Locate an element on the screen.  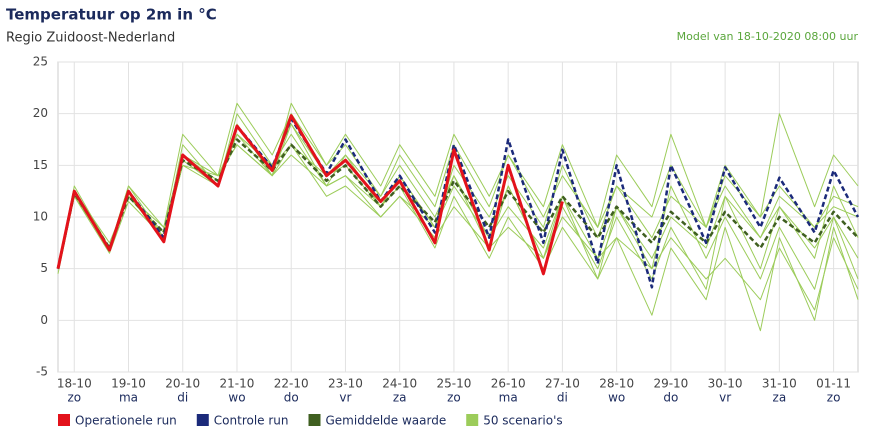
x-tick-label: 29-10 is located at coordinates (670, 384).